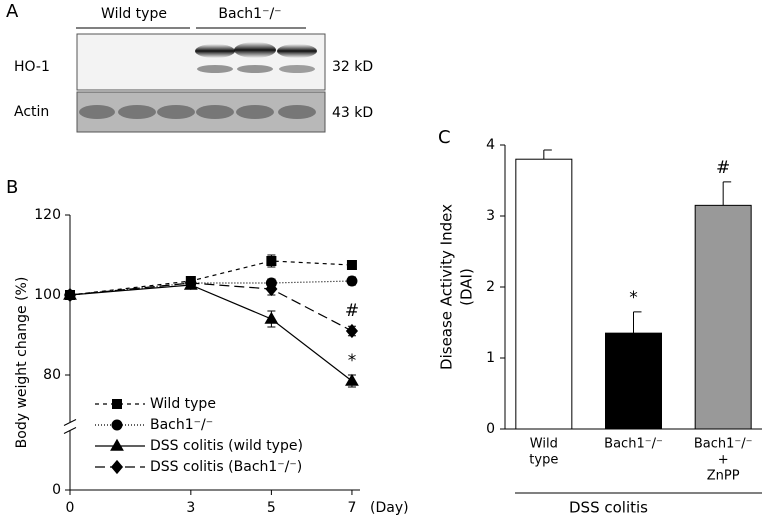  What do you see at coordinates (12, 11) in the screenshot?
I see `panel-label: A` at bounding box center [12, 11].